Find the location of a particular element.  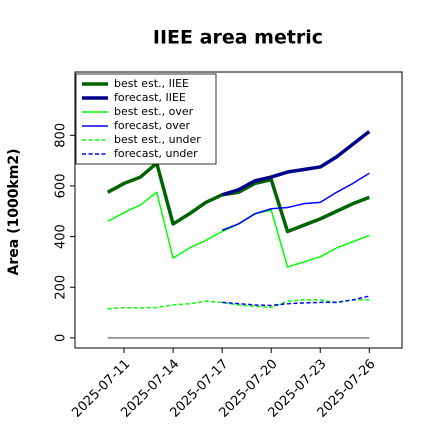

chart-title: IIEE area metric is located at coordinates (238, 38).